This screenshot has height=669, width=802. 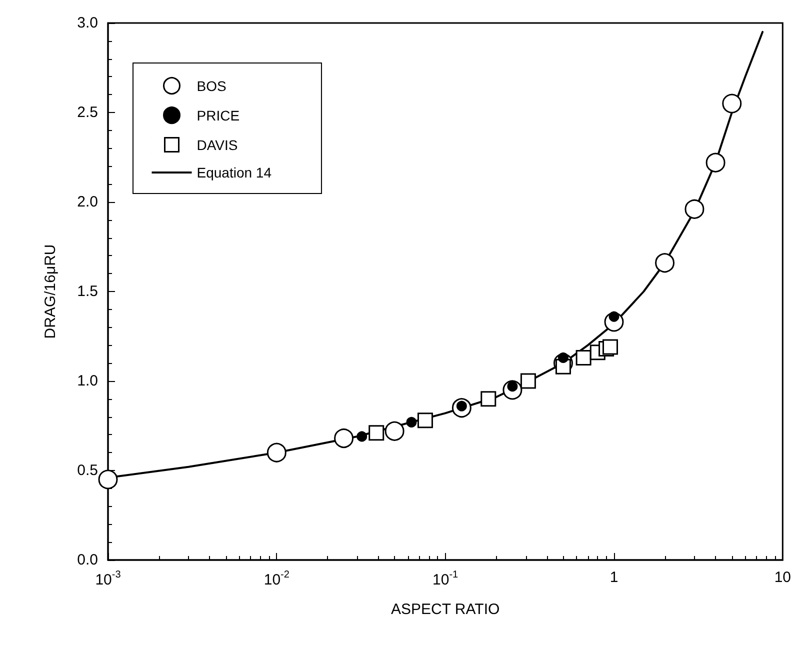 I want to click on y-tick-label: 0.0, so click(x=87, y=560).